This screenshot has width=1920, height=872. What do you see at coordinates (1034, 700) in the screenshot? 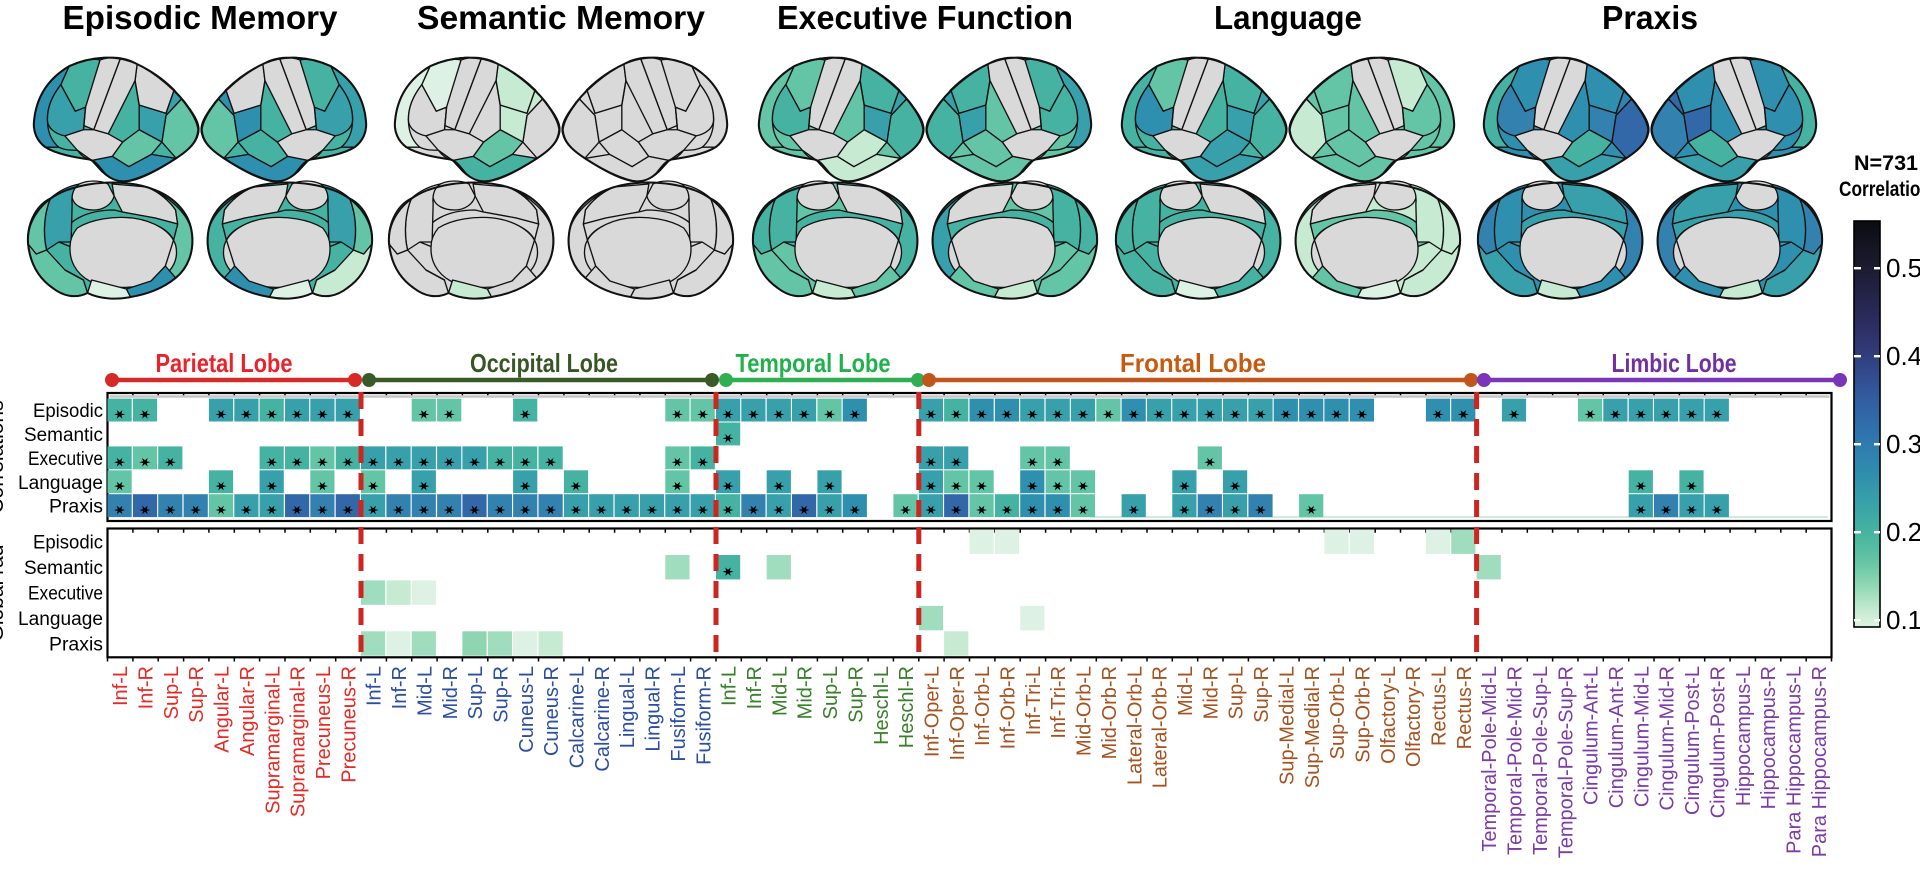
I see `svg-text: Inf-Tri-L` at bounding box center [1034, 700].